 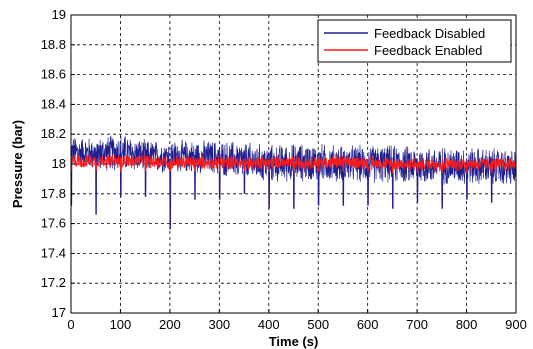 What do you see at coordinates (293, 163) in the screenshot?
I see `series-line-feedback-enabled` at bounding box center [293, 163].